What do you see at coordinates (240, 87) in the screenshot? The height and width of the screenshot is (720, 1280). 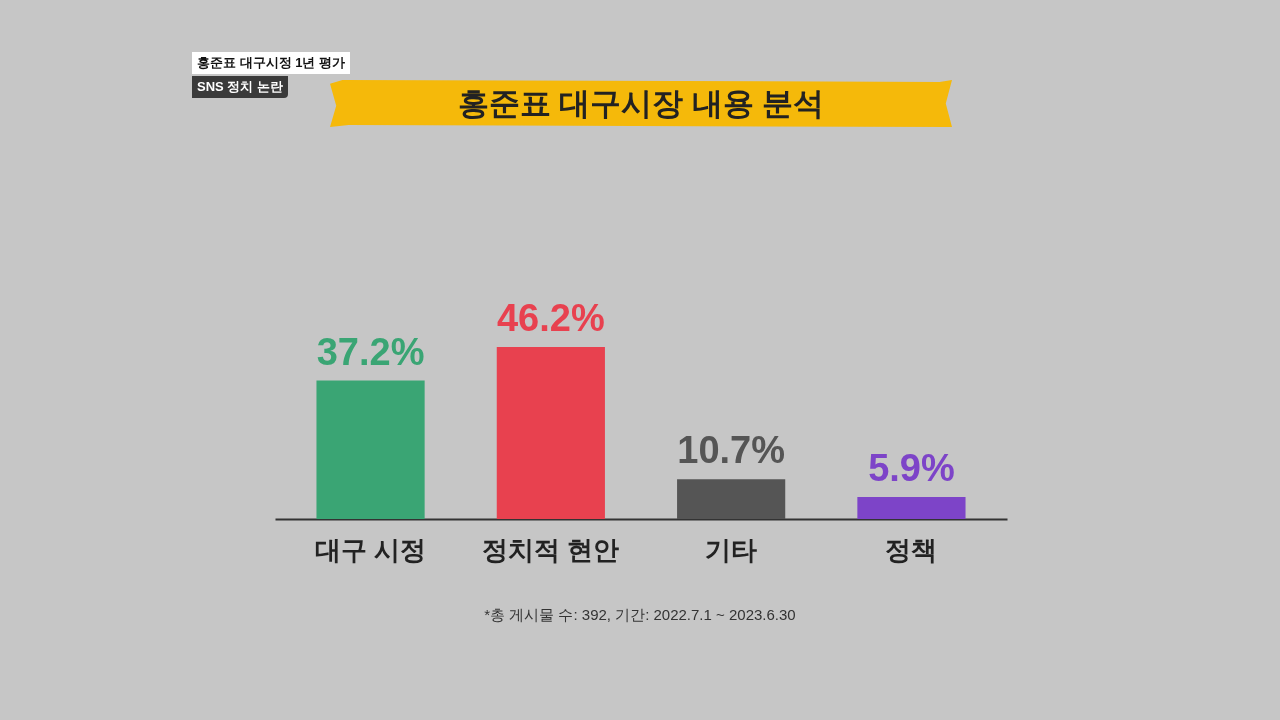 I see `text: SNS 정치 논란` at bounding box center [240, 87].